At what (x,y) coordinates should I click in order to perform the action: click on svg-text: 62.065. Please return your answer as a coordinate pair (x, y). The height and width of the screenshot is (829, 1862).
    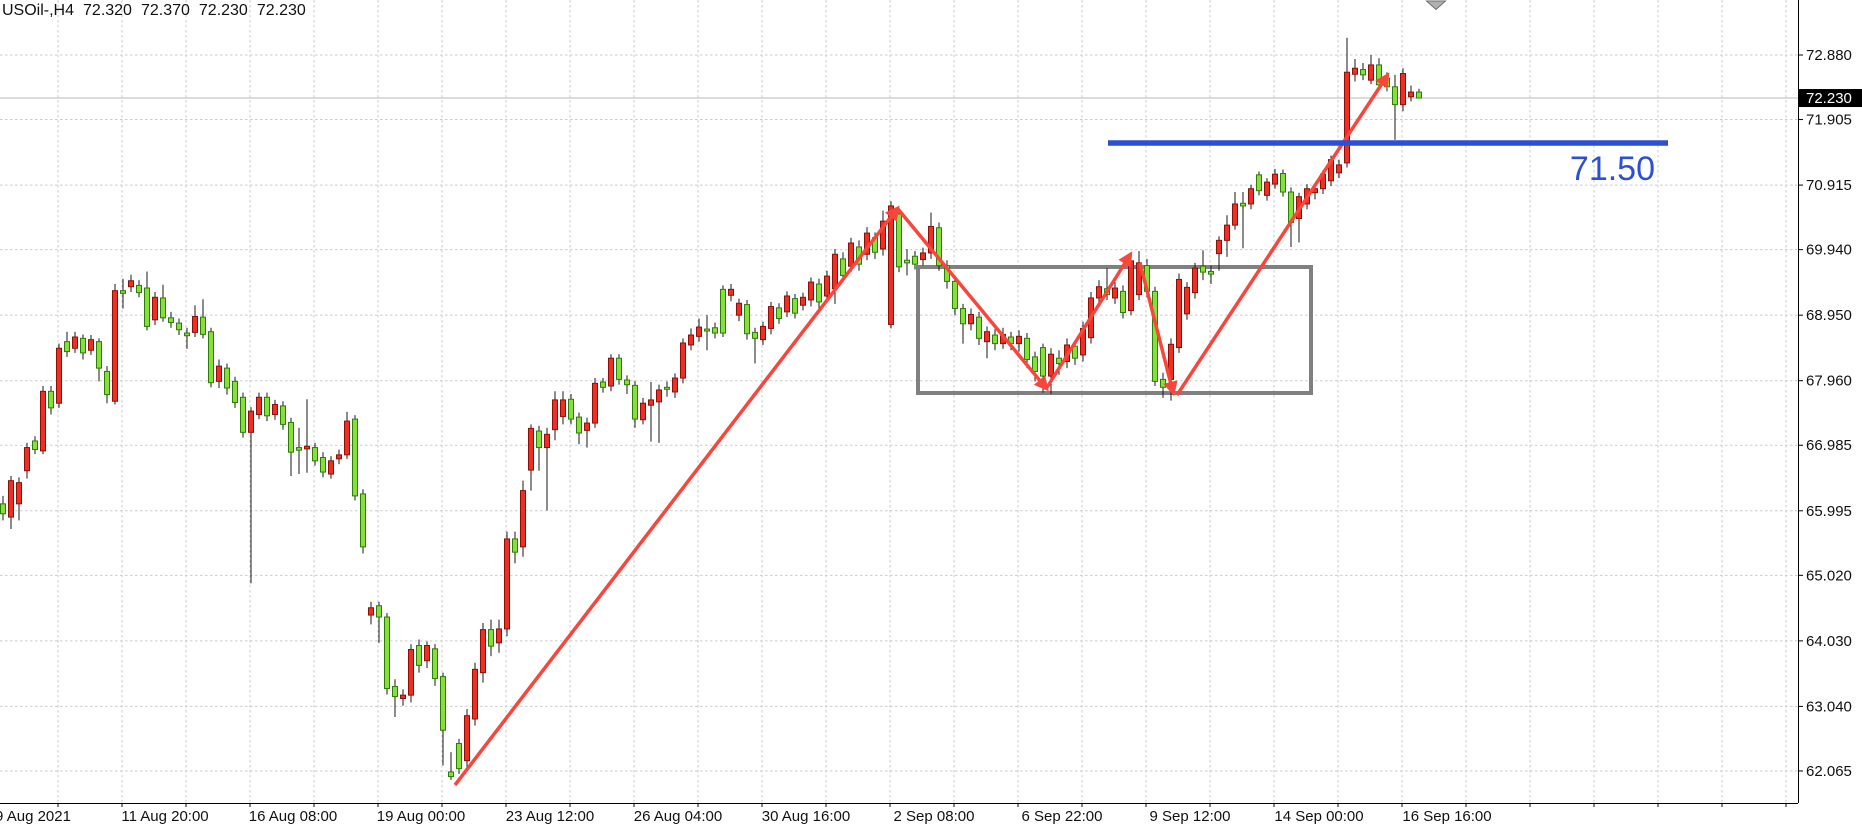
    Looking at the image, I should click on (1829, 771).